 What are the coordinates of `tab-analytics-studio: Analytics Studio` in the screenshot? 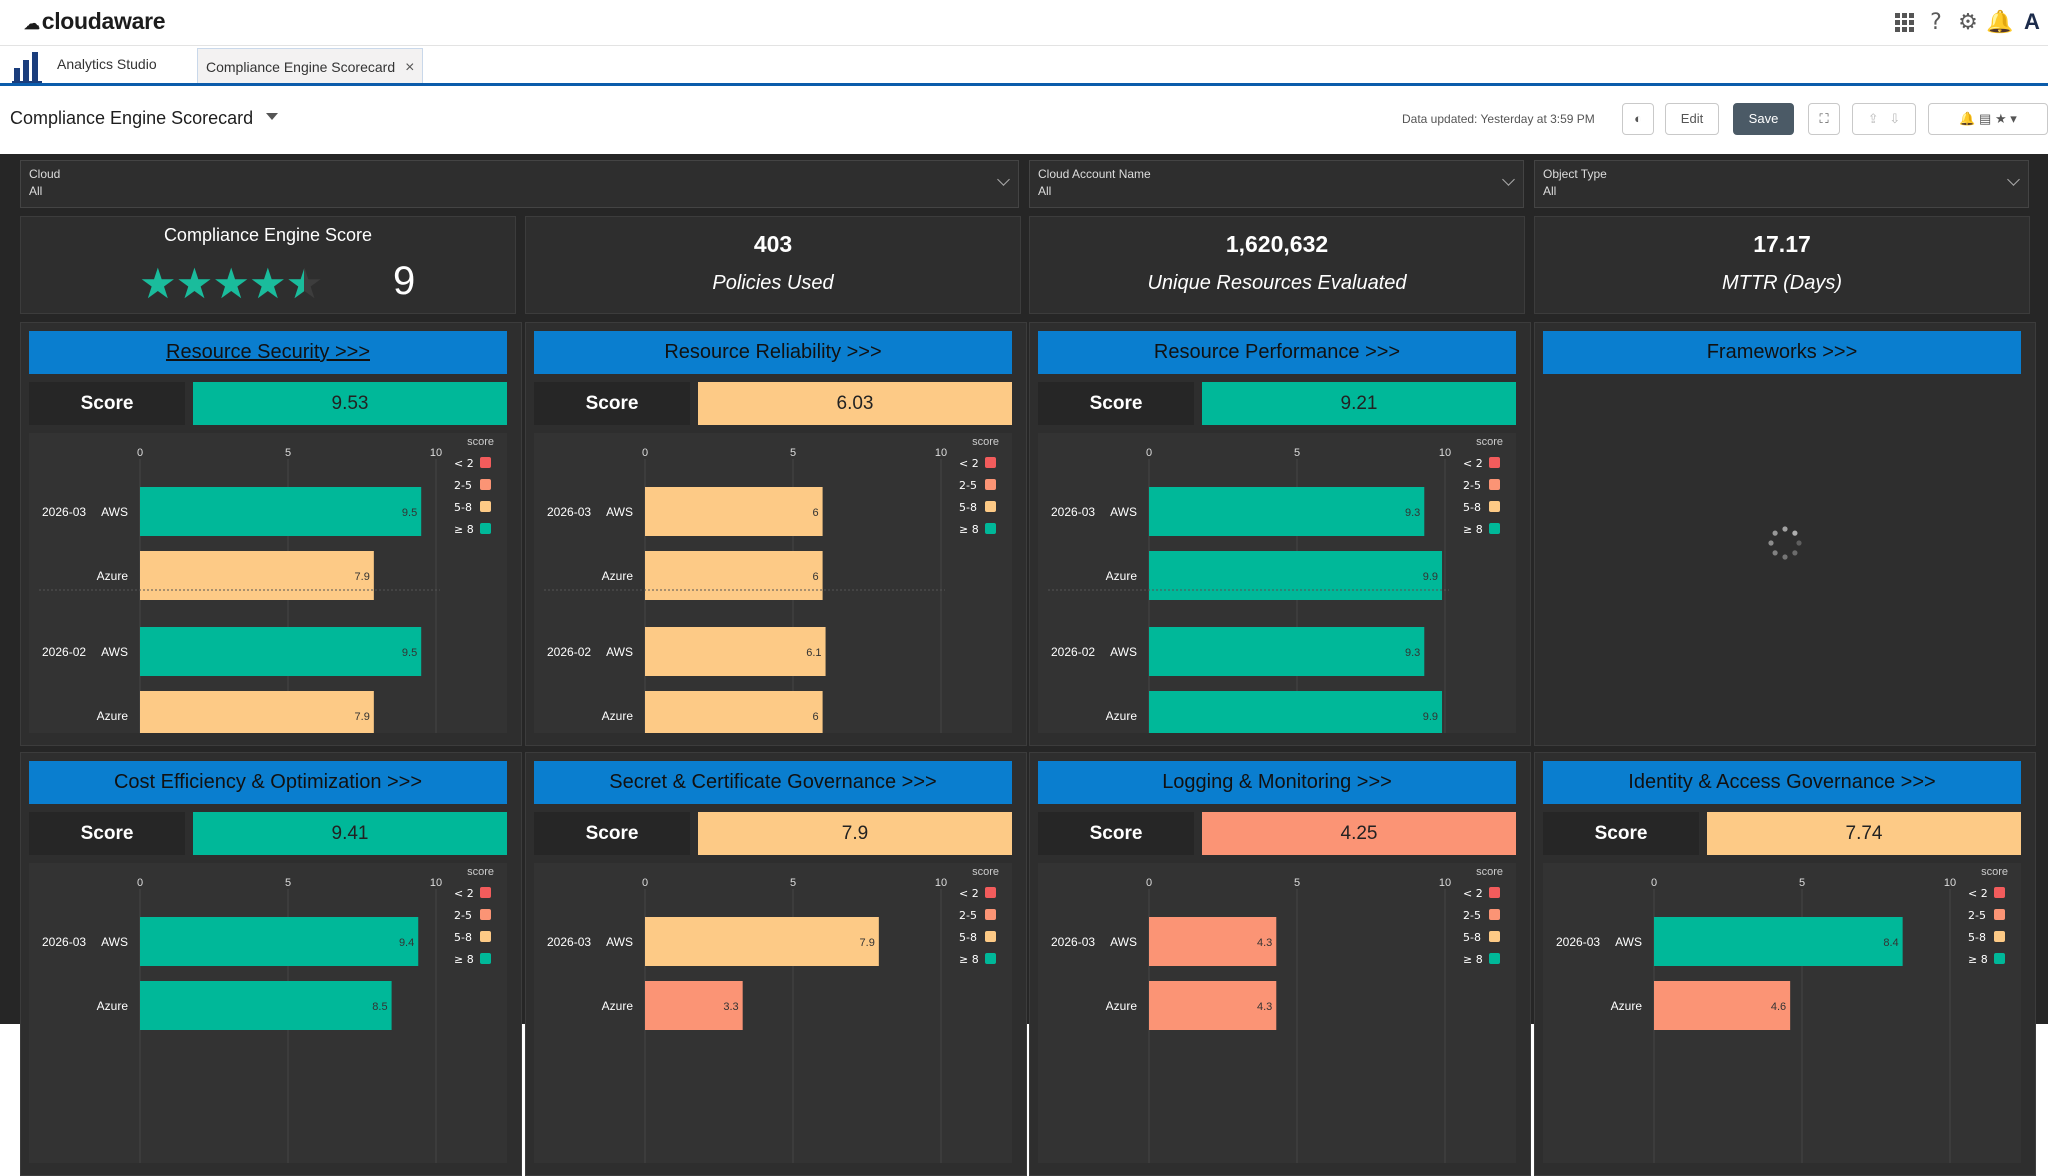 It's located at (107, 64).